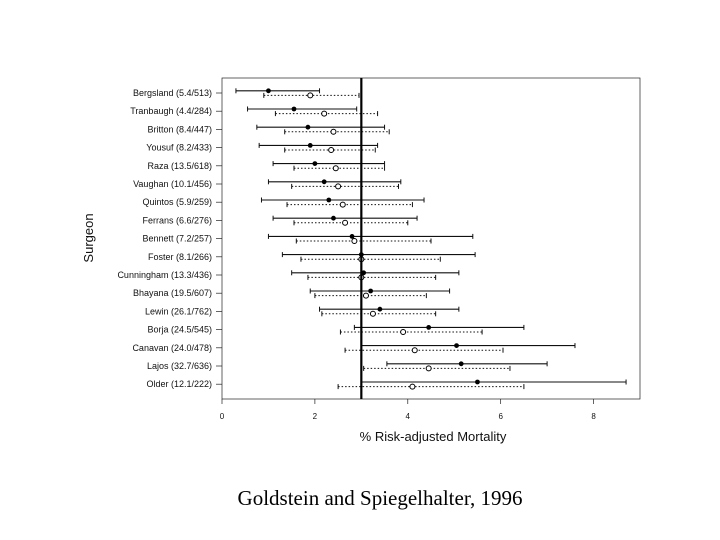  Describe the element at coordinates (593, 416) in the screenshot. I see `x-tick-label: 8` at that location.